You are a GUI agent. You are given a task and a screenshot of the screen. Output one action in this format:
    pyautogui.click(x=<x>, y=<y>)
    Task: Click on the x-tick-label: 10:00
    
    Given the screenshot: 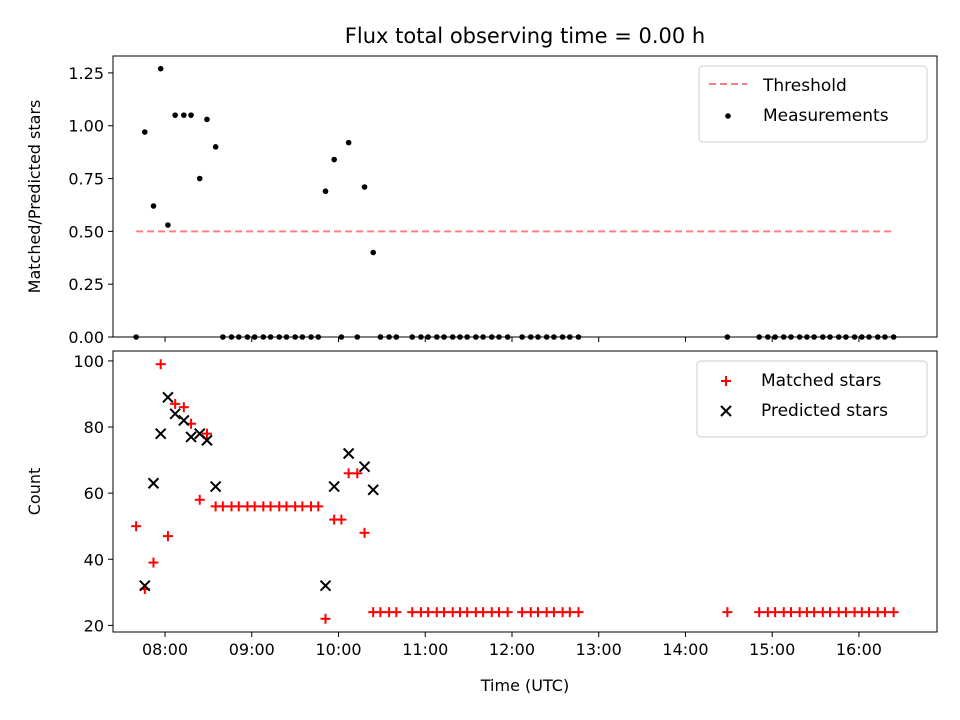 What is the action you would take?
    pyautogui.click(x=338, y=649)
    